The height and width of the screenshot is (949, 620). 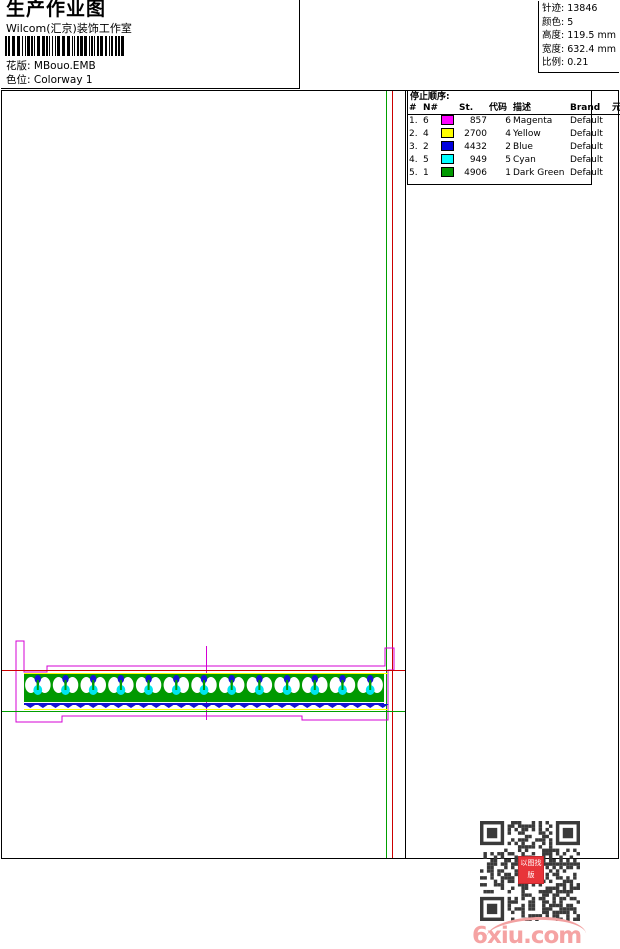 What do you see at coordinates (527, 134) in the screenshot?
I see `cell-description: Yellow` at bounding box center [527, 134].